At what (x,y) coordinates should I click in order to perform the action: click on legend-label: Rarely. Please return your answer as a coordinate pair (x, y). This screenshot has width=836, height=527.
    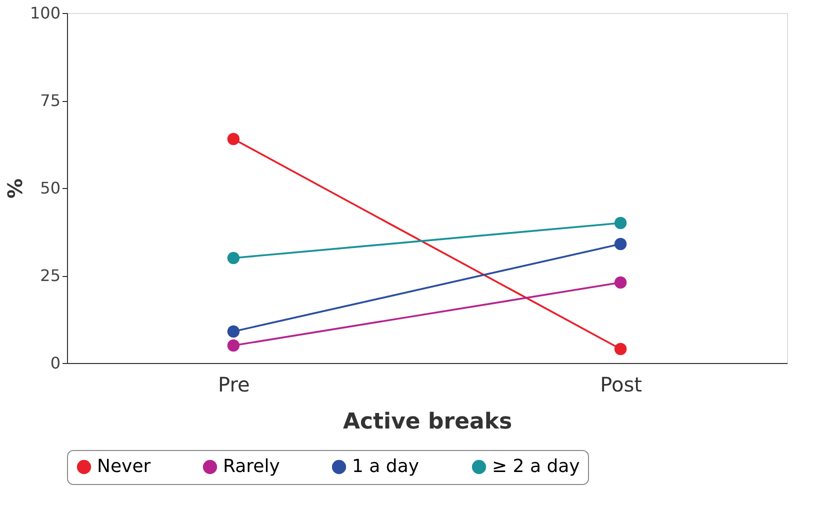
    Looking at the image, I should click on (251, 466).